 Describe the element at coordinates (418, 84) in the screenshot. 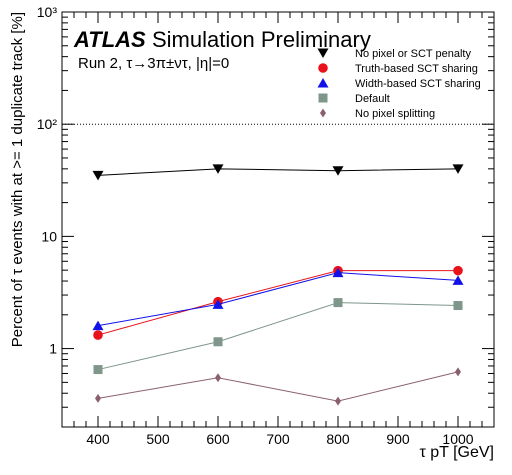

I see `legend-label-width-based-sct-sharing: Width-based SCT sharing` at that location.